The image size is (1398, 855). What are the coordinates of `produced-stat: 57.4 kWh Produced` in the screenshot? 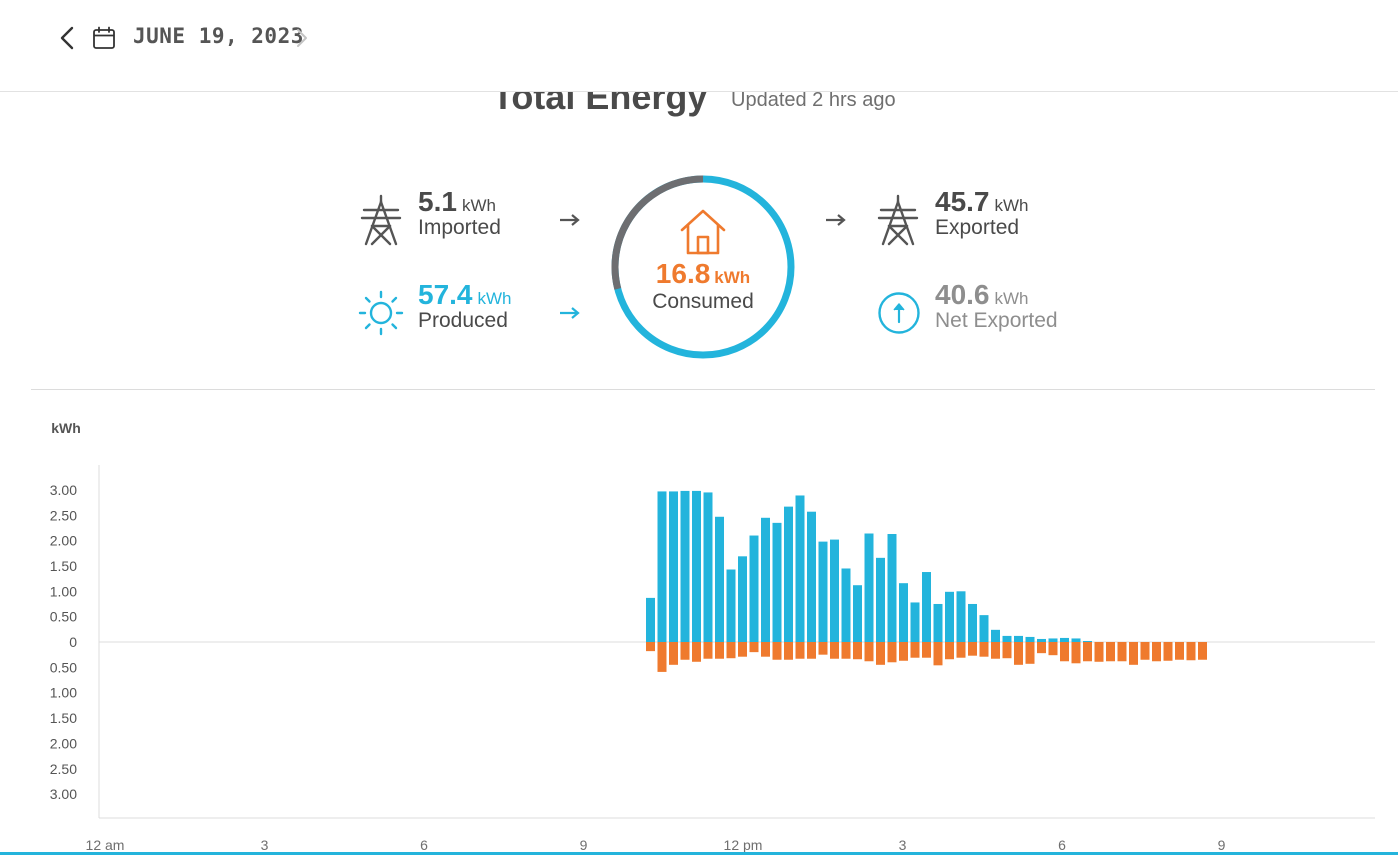 It's located at (465, 306).